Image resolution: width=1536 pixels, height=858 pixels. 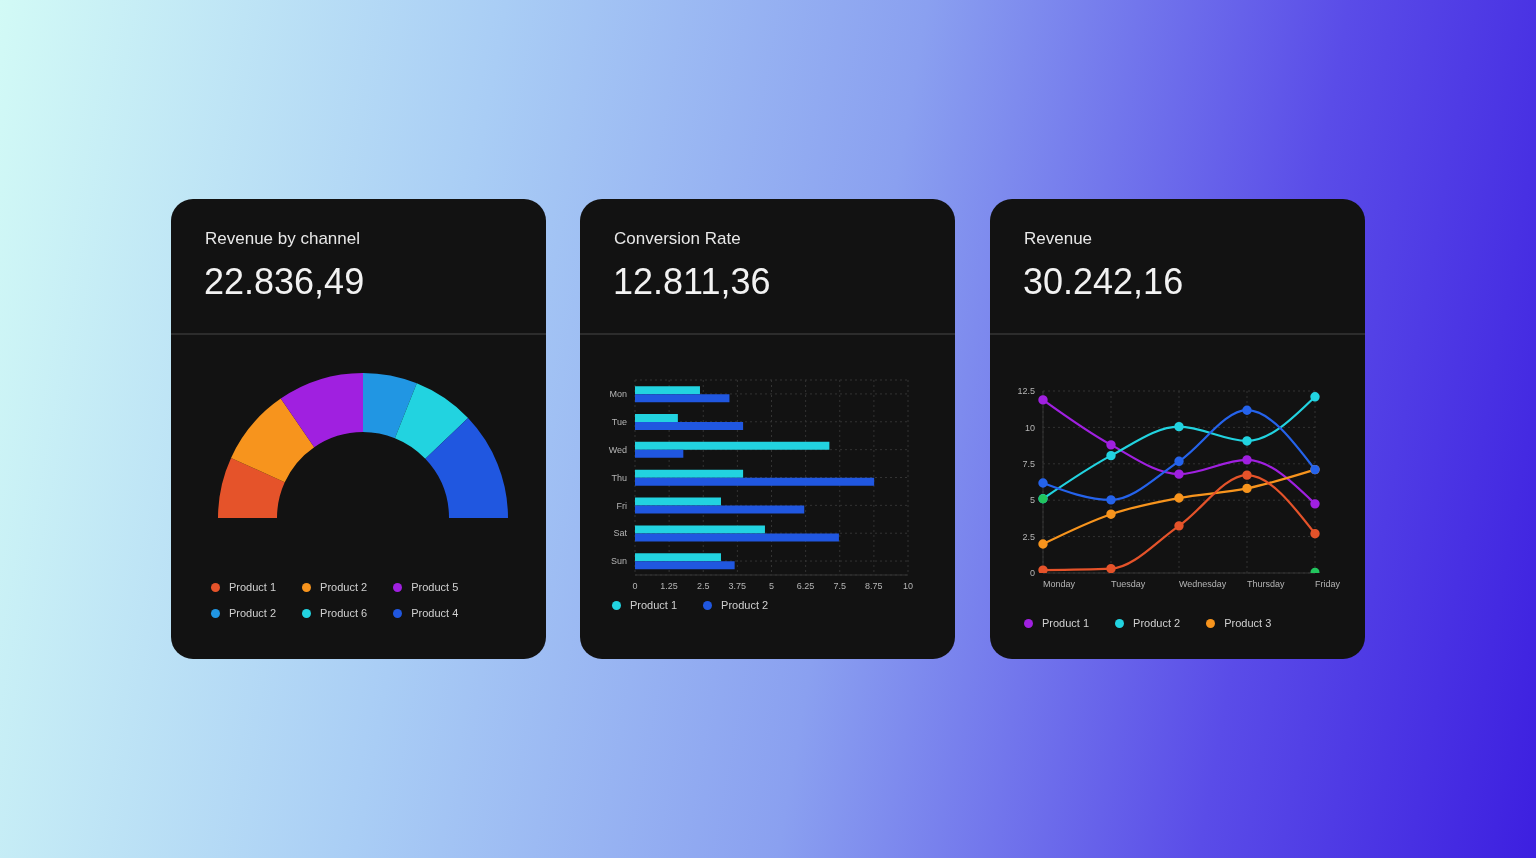 I want to click on y-tick-label: 12.5, so click(x=1026, y=391).